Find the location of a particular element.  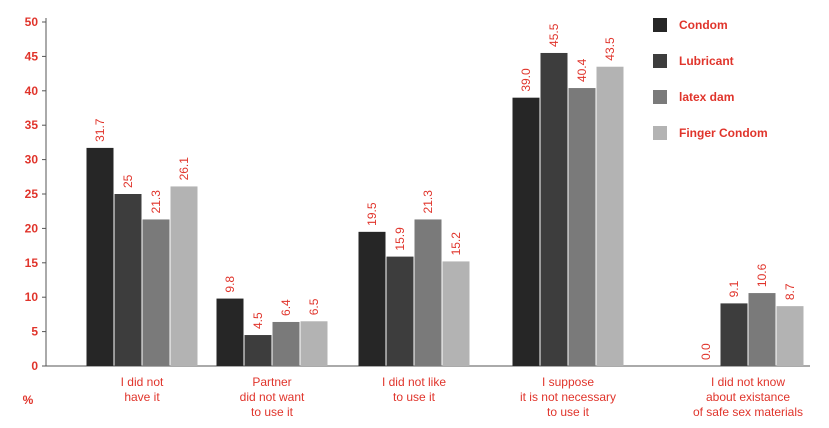

y-tick-label: 25 is located at coordinates (32, 194).